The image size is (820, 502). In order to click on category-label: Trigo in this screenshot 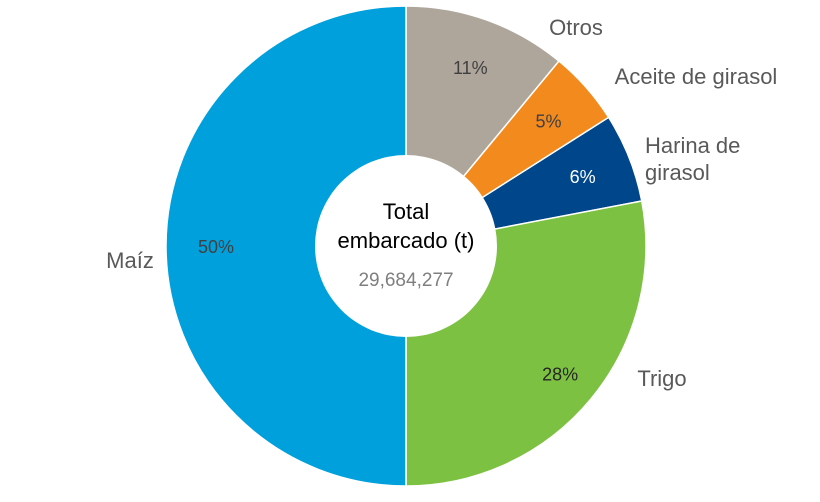, I will do `click(661, 378)`.